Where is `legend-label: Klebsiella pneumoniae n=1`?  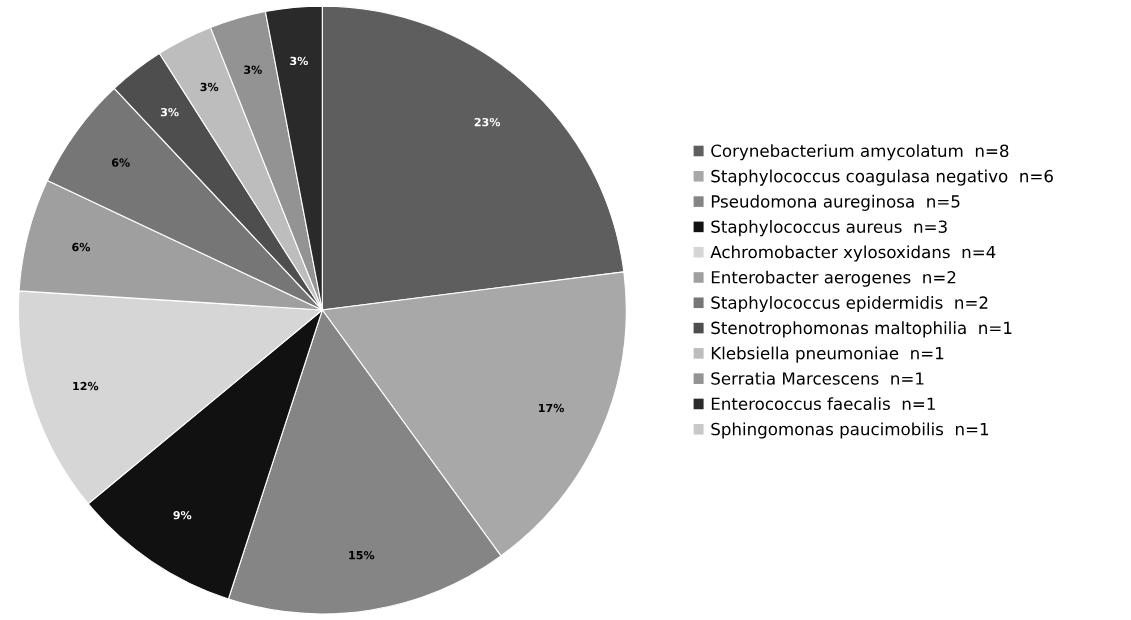
legend-label: Klebsiella pneumoniae n=1 is located at coordinates (827, 354).